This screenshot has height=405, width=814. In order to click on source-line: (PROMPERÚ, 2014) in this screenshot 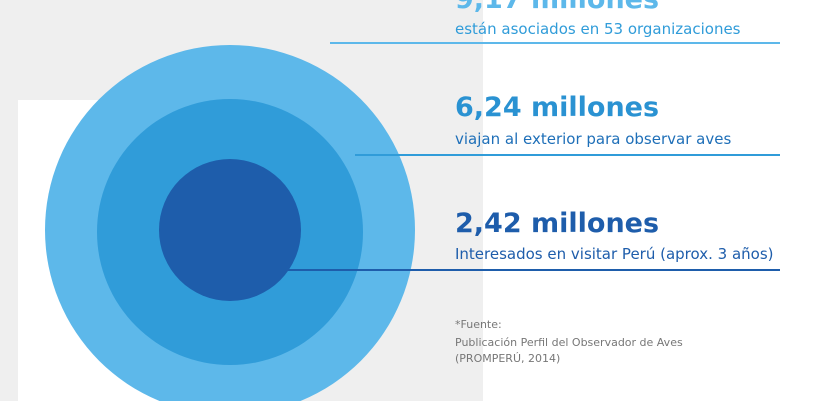, I will do `click(507, 358)`.